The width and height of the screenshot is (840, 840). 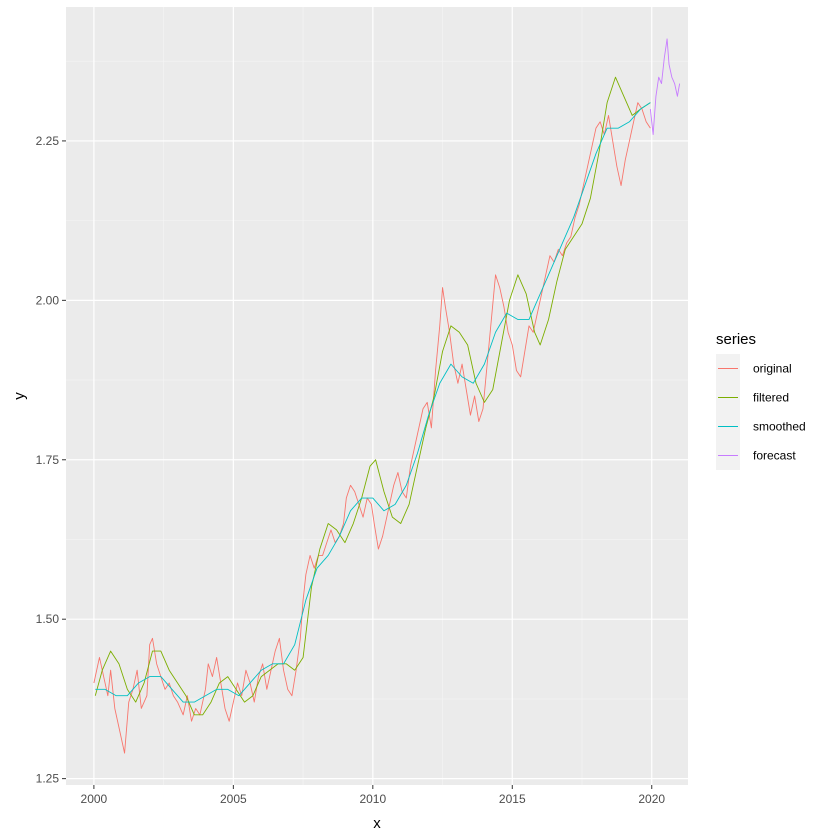 I want to click on legend-label: original, so click(x=772, y=369).